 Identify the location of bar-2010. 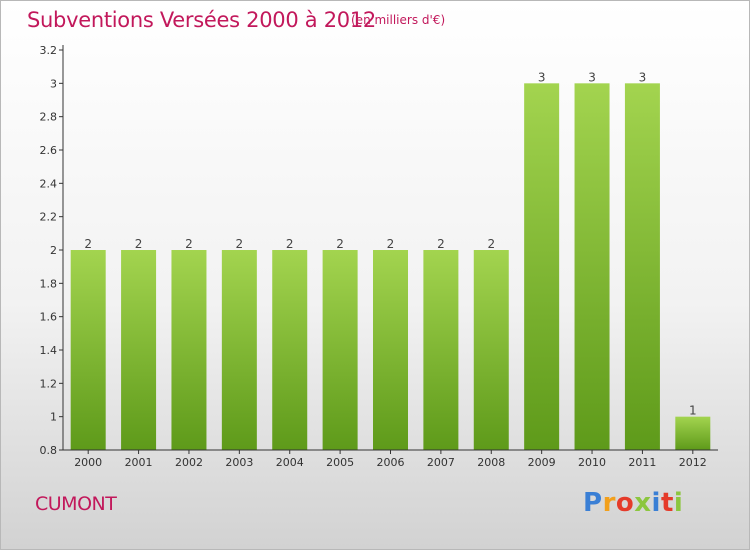
(592, 266).